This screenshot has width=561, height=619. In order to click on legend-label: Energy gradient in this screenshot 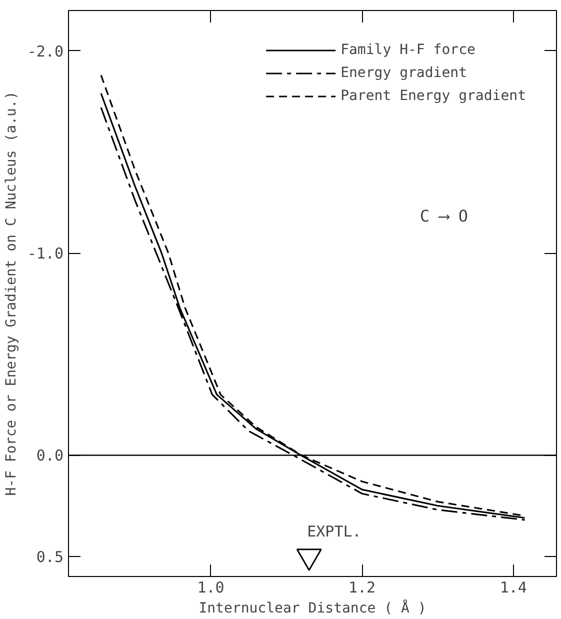, I will do `click(403, 73)`.